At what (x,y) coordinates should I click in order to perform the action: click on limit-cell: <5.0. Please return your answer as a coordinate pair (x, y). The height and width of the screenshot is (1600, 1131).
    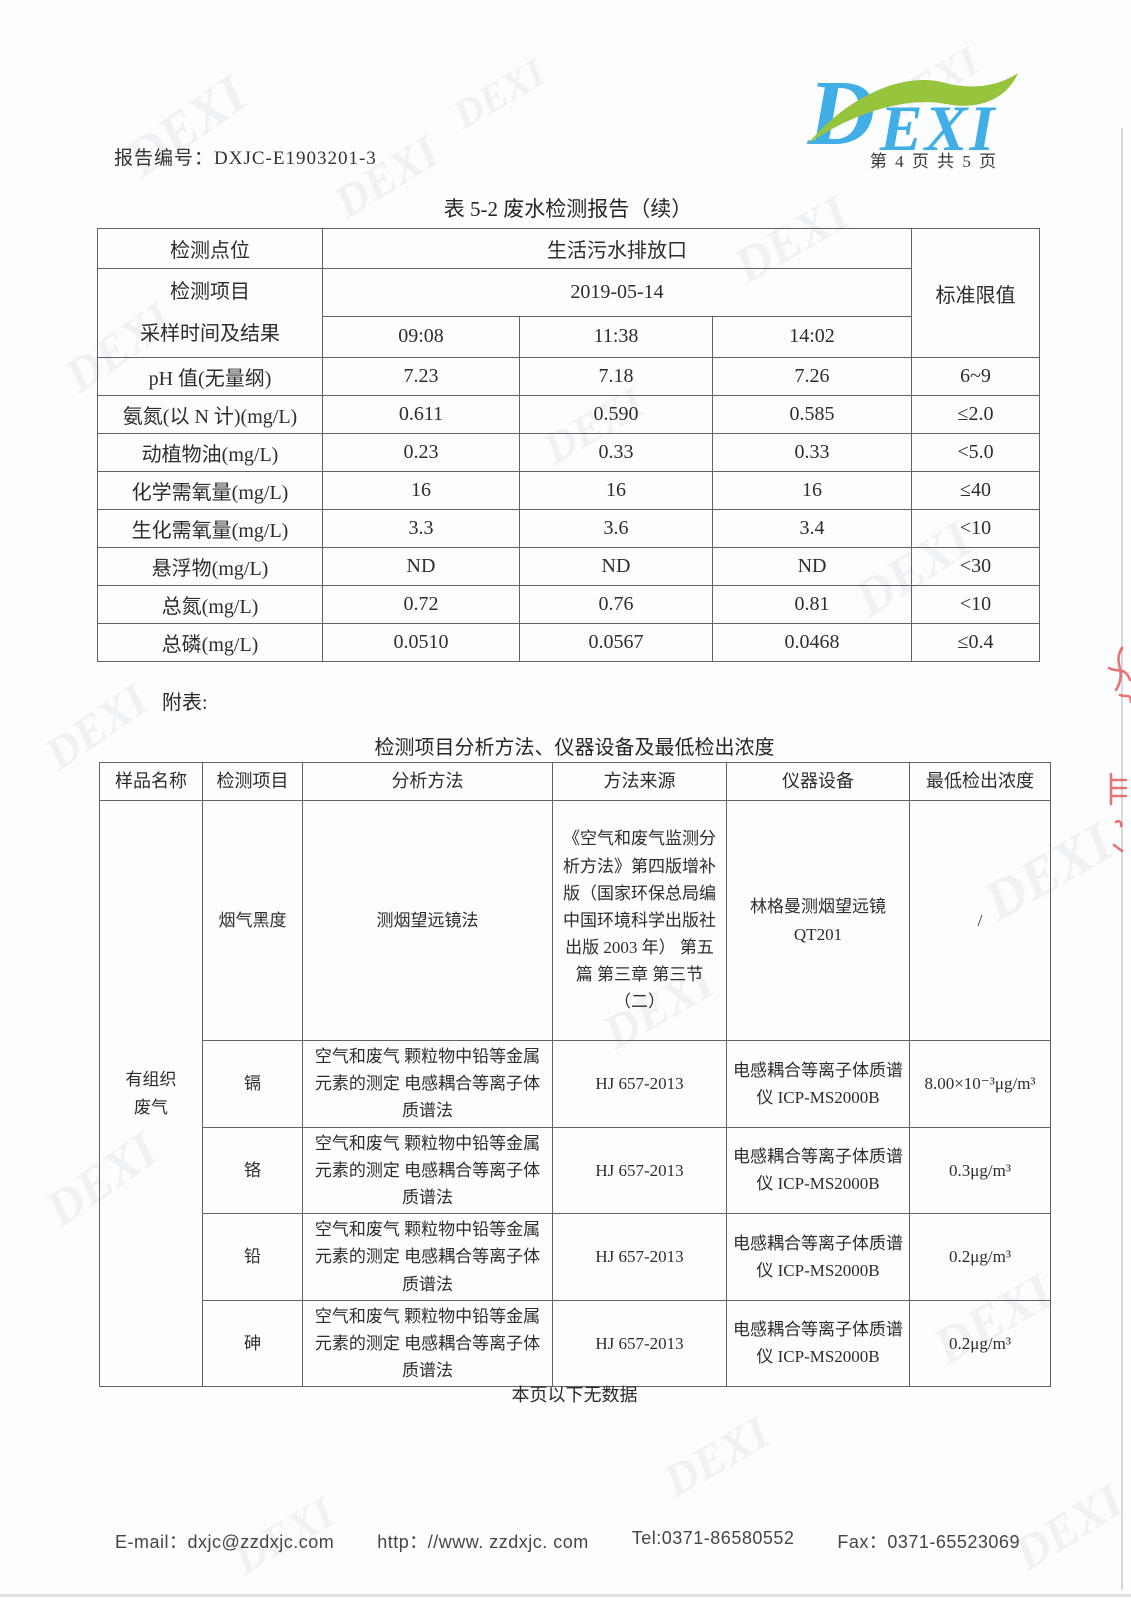
    Looking at the image, I should click on (976, 452).